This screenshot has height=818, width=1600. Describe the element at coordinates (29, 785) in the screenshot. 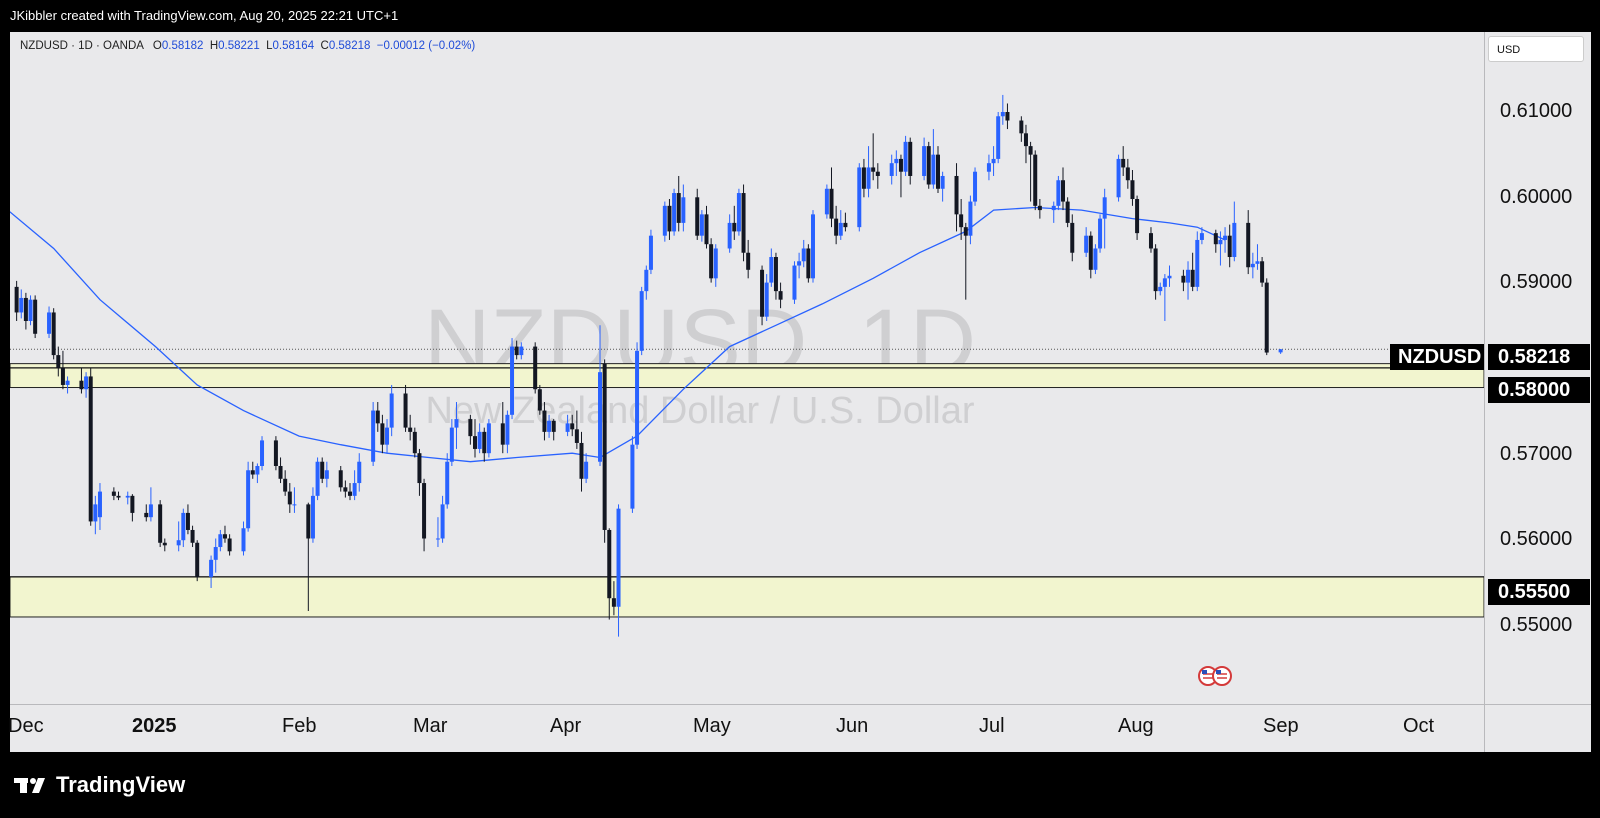

I see `tradingview-logo-icon` at that location.